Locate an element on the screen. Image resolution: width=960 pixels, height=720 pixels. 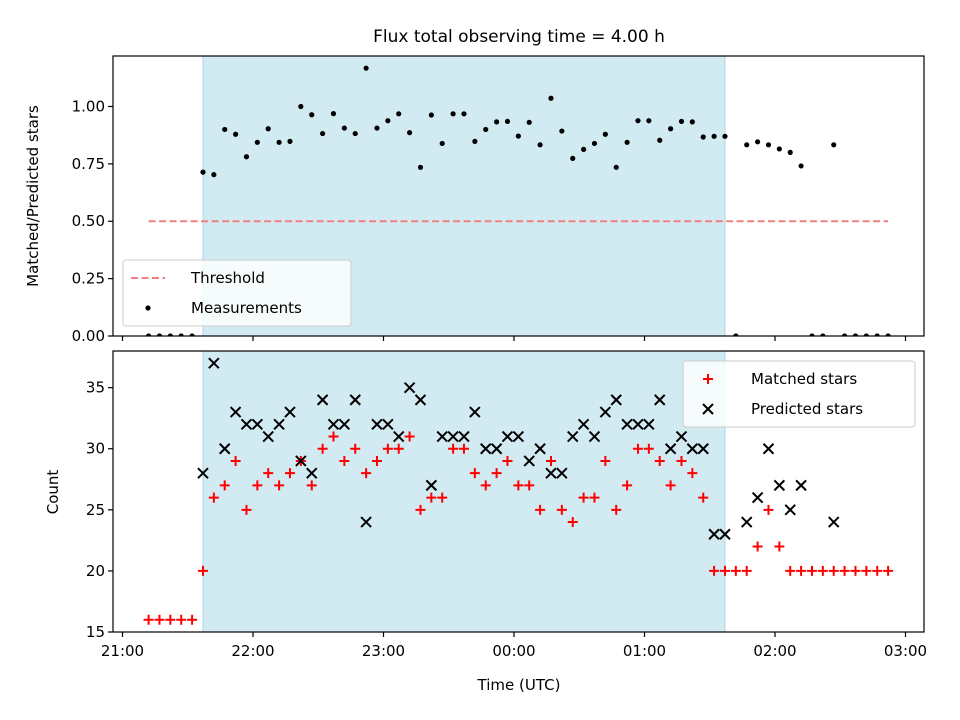
legend: Threshold Measurements is located at coordinates (237, 293).